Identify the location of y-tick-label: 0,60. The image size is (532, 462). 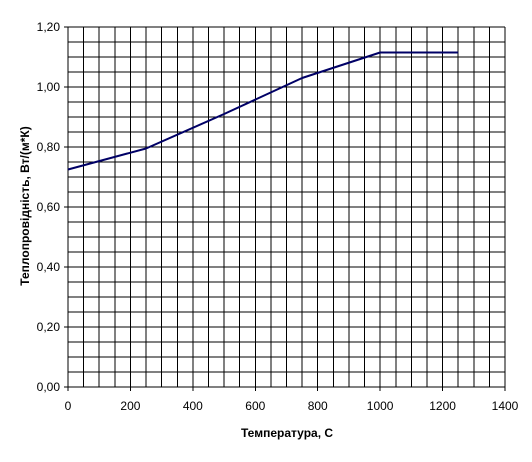
(49, 207).